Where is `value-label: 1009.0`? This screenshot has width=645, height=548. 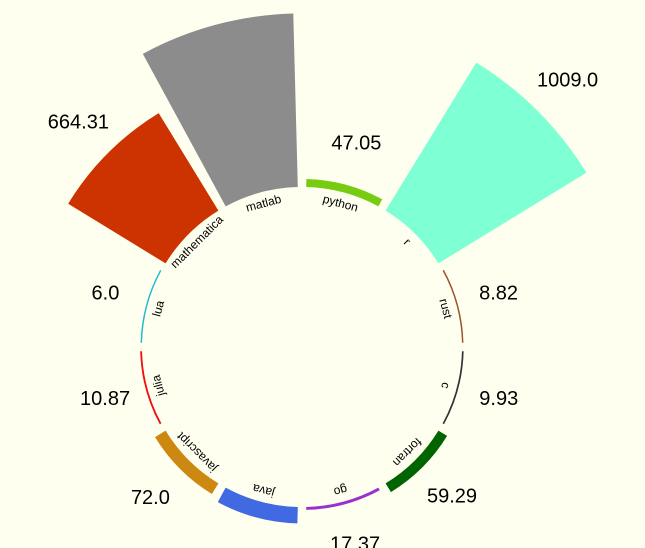 value-label: 1009.0 is located at coordinates (567, 81).